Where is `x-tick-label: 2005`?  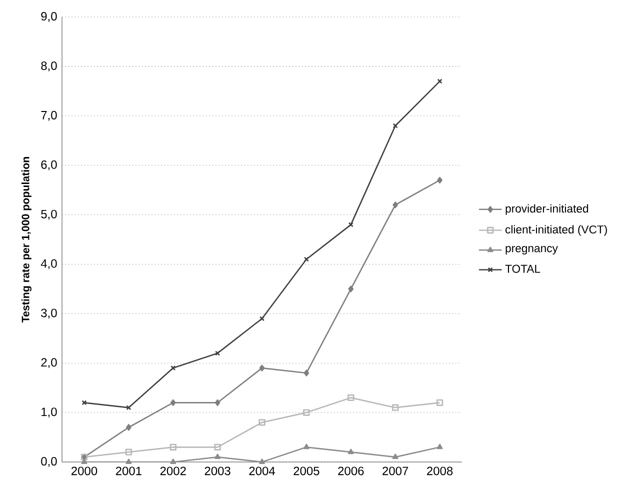
x-tick-label: 2005 is located at coordinates (307, 471).